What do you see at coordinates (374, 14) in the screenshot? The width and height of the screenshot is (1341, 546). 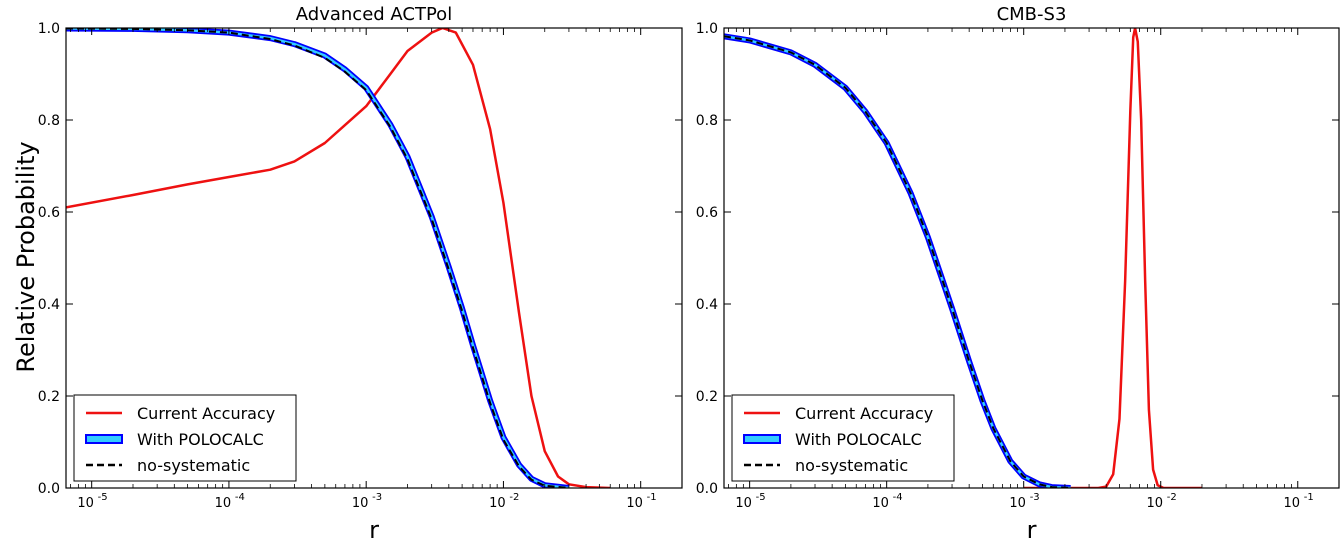 I see `chart-title: Advanced ACTPol` at bounding box center [374, 14].